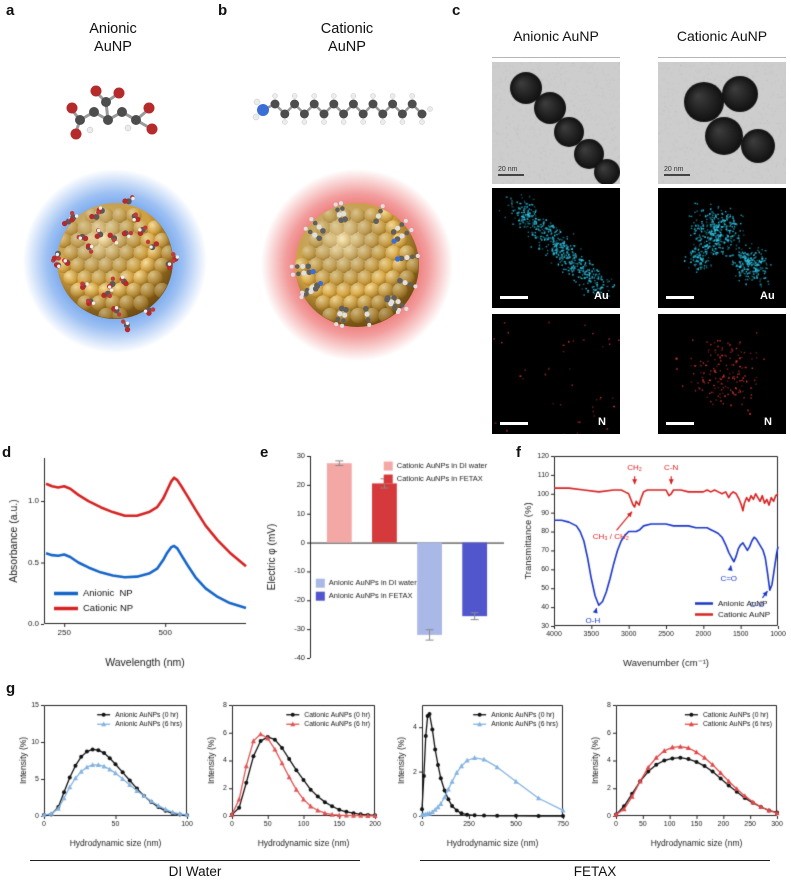 The height and width of the screenshot is (892, 791). Describe the element at coordinates (556, 57) in the screenshot. I see `header-underline-anionic` at that location.